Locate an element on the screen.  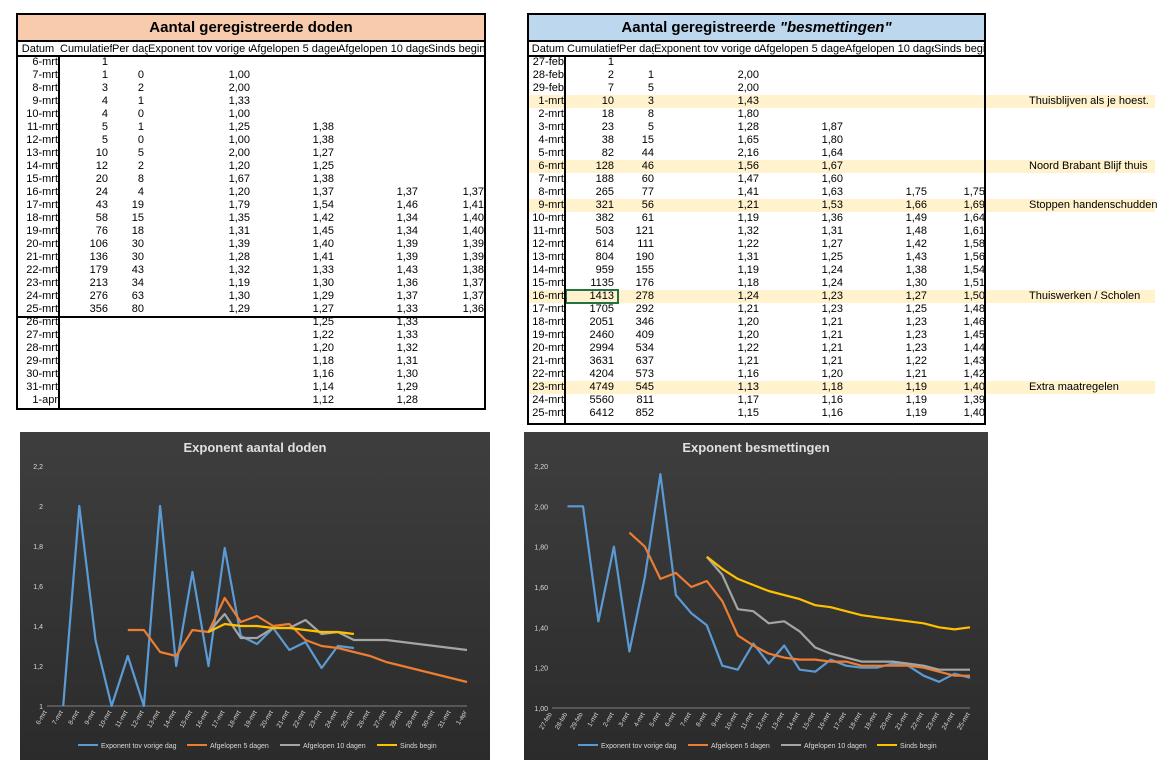
table-cell: 10-mrt is located at coordinates (42, 114).